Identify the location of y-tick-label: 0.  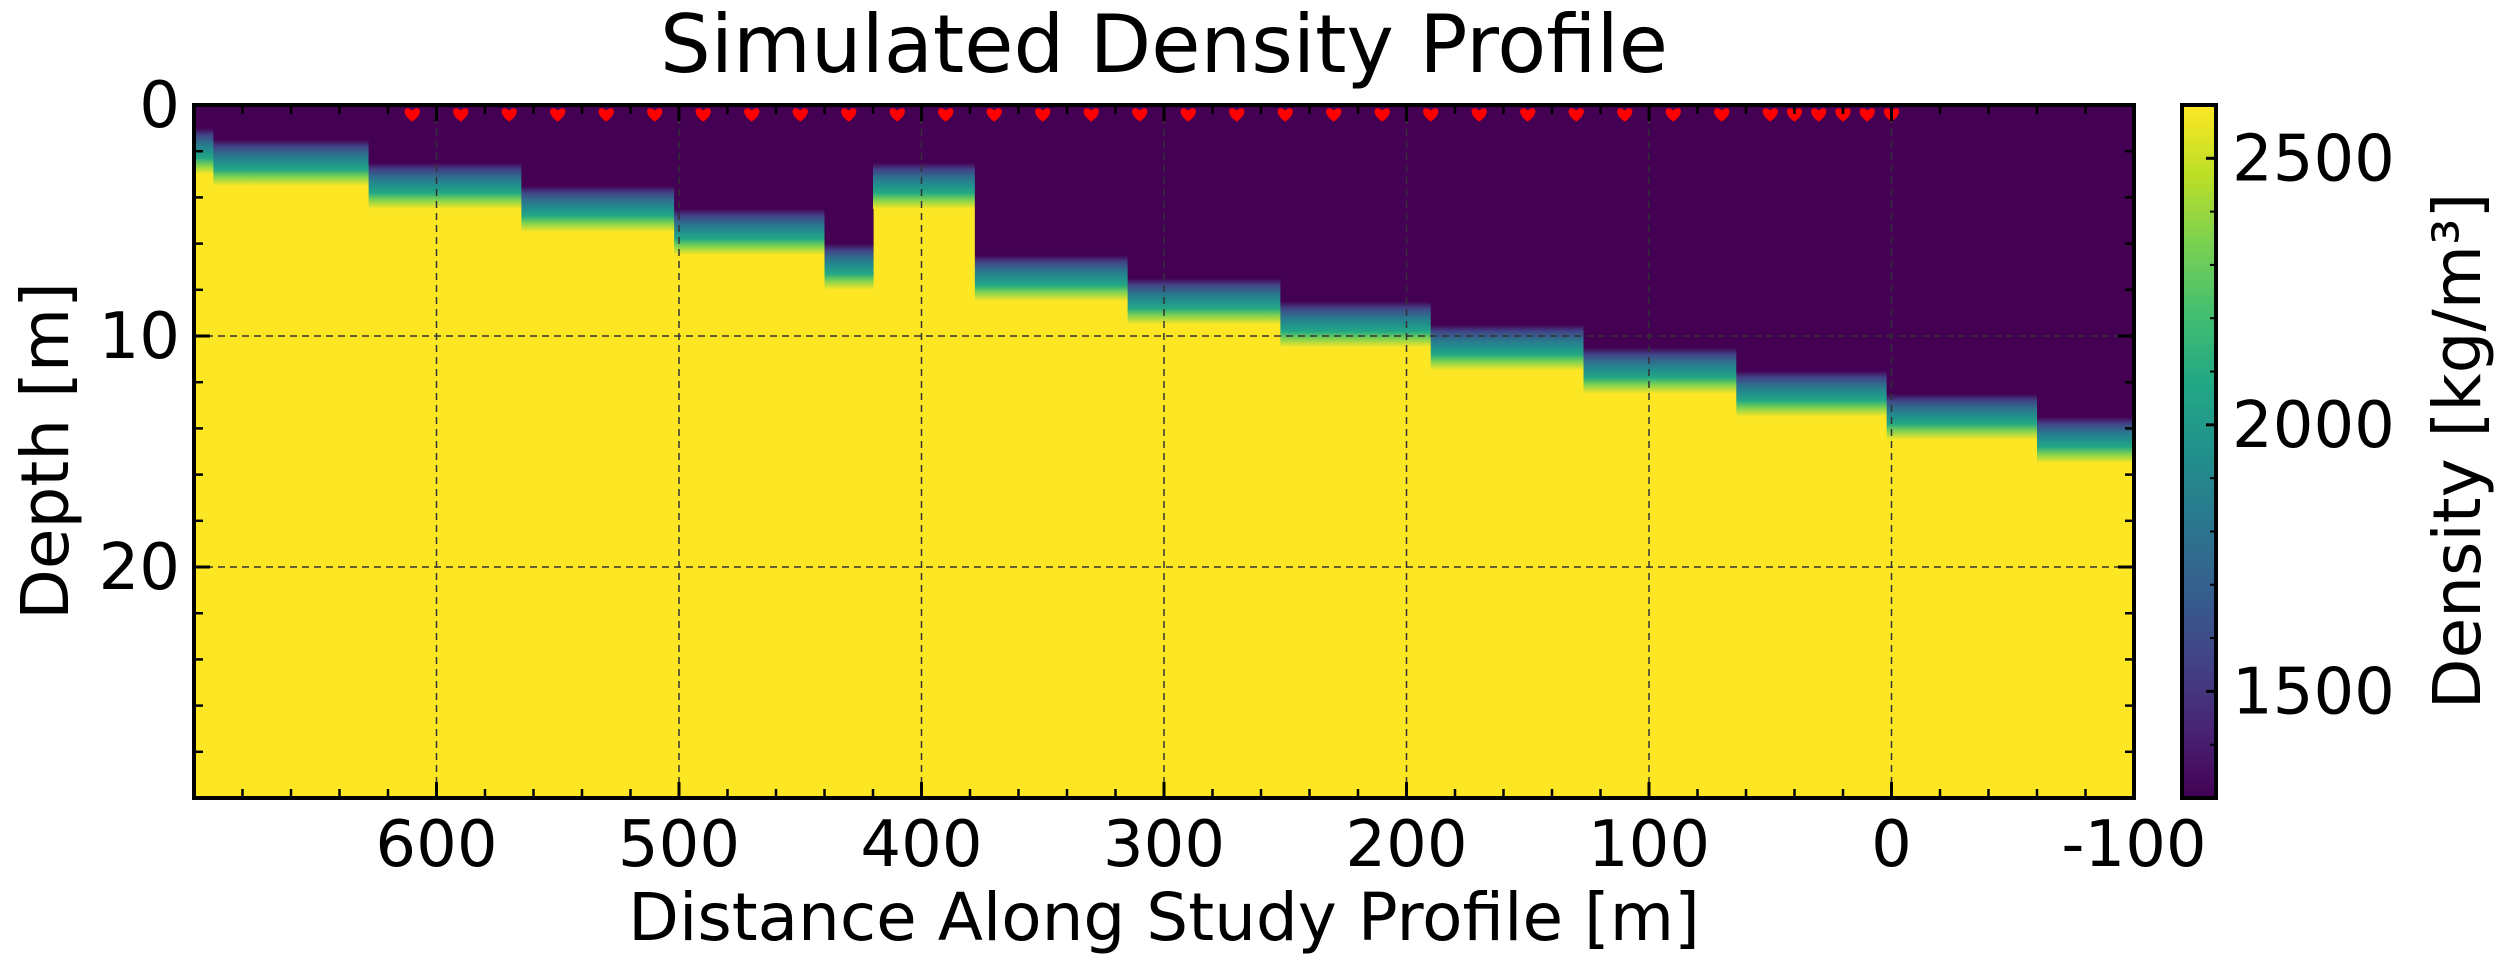
(159, 106).